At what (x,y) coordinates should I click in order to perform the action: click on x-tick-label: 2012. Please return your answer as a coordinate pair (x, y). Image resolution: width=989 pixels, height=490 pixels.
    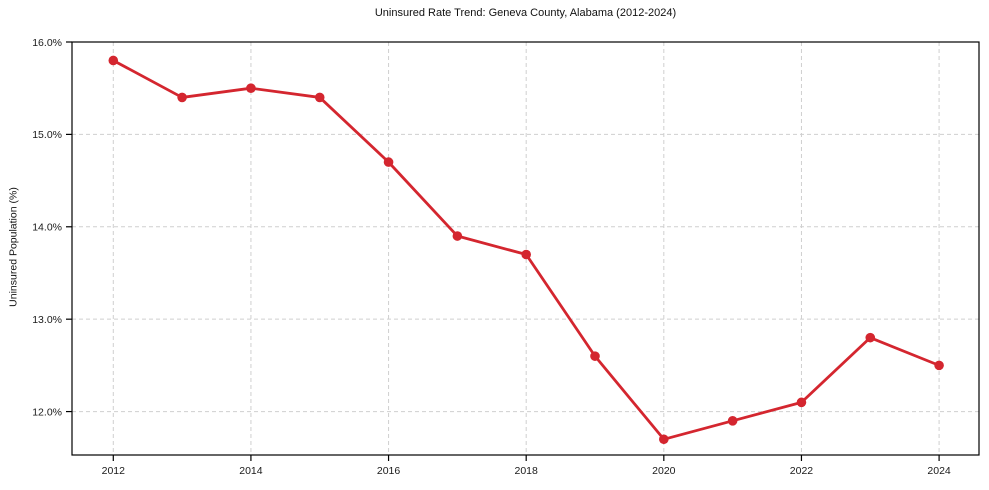
    Looking at the image, I should click on (114, 471).